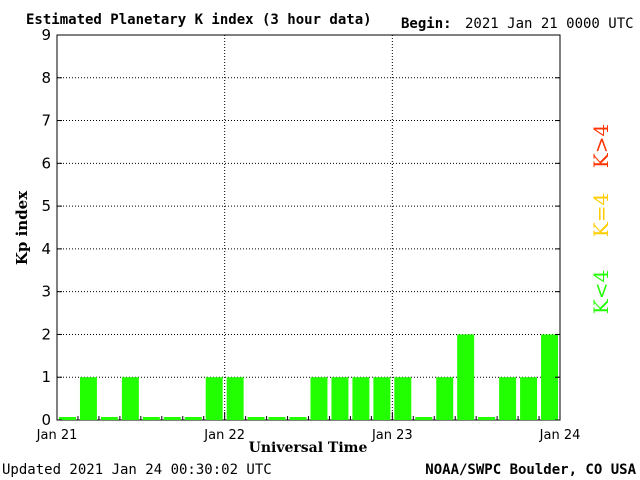 This screenshot has height=480, width=640. I want to click on legend-k-gt-4: K>4, so click(601, 146).